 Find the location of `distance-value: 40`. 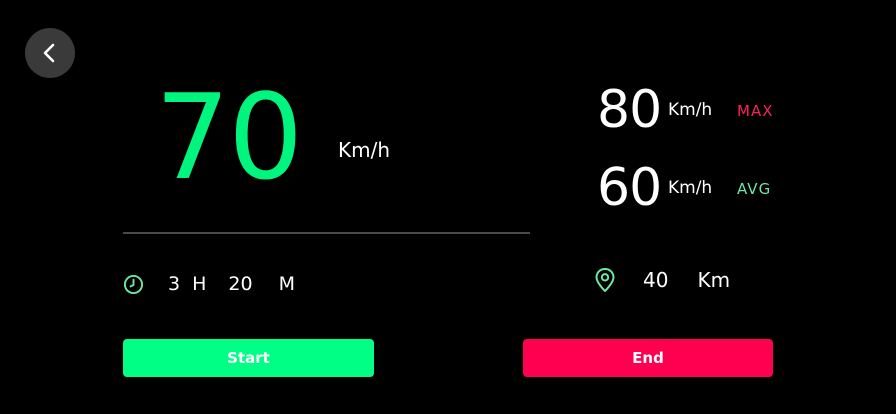

distance-value: 40 is located at coordinates (656, 280).